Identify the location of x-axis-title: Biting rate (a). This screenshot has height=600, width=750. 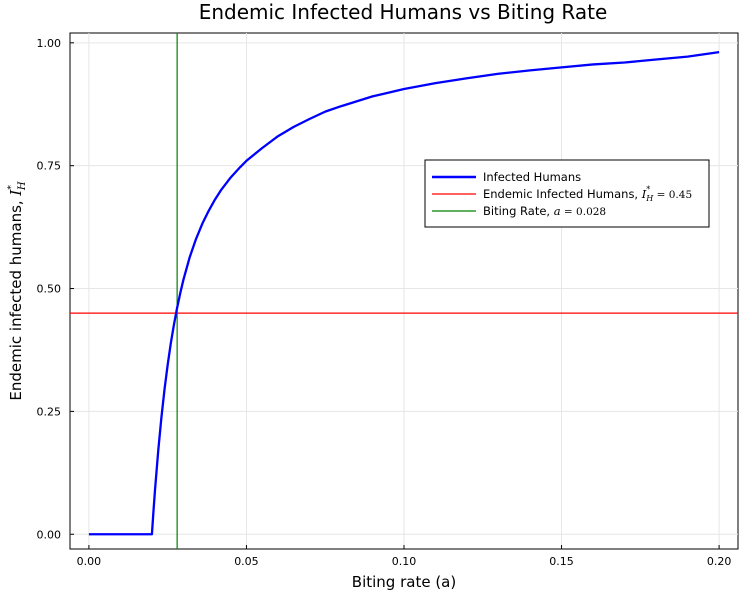
(404, 582).